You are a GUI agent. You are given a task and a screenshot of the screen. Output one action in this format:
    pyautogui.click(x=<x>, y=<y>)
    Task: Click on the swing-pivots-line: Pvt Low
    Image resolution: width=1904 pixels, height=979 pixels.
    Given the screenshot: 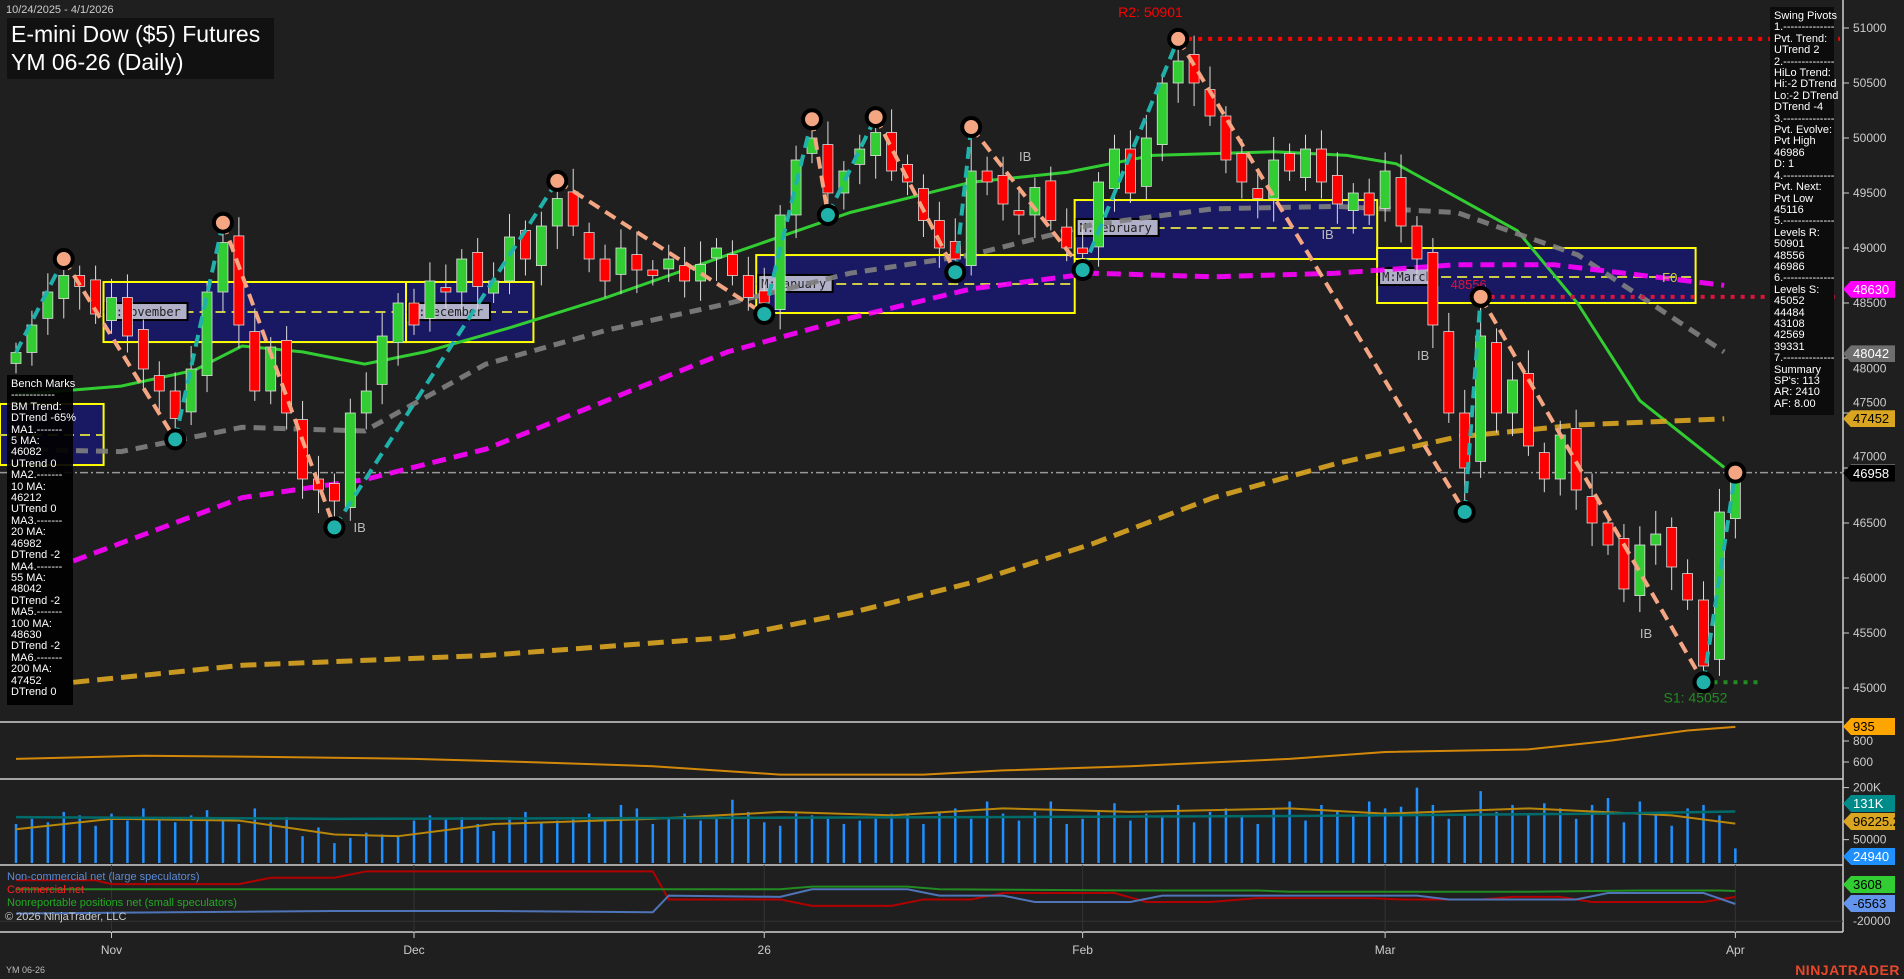 What is the action you would take?
    pyautogui.click(x=1794, y=198)
    